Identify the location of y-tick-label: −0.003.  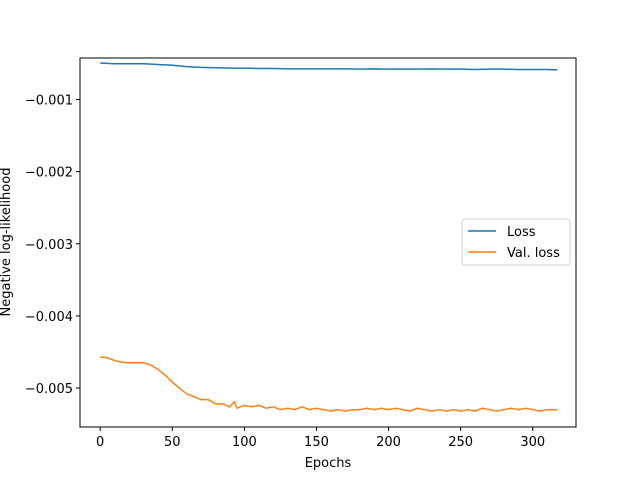
(49, 245).